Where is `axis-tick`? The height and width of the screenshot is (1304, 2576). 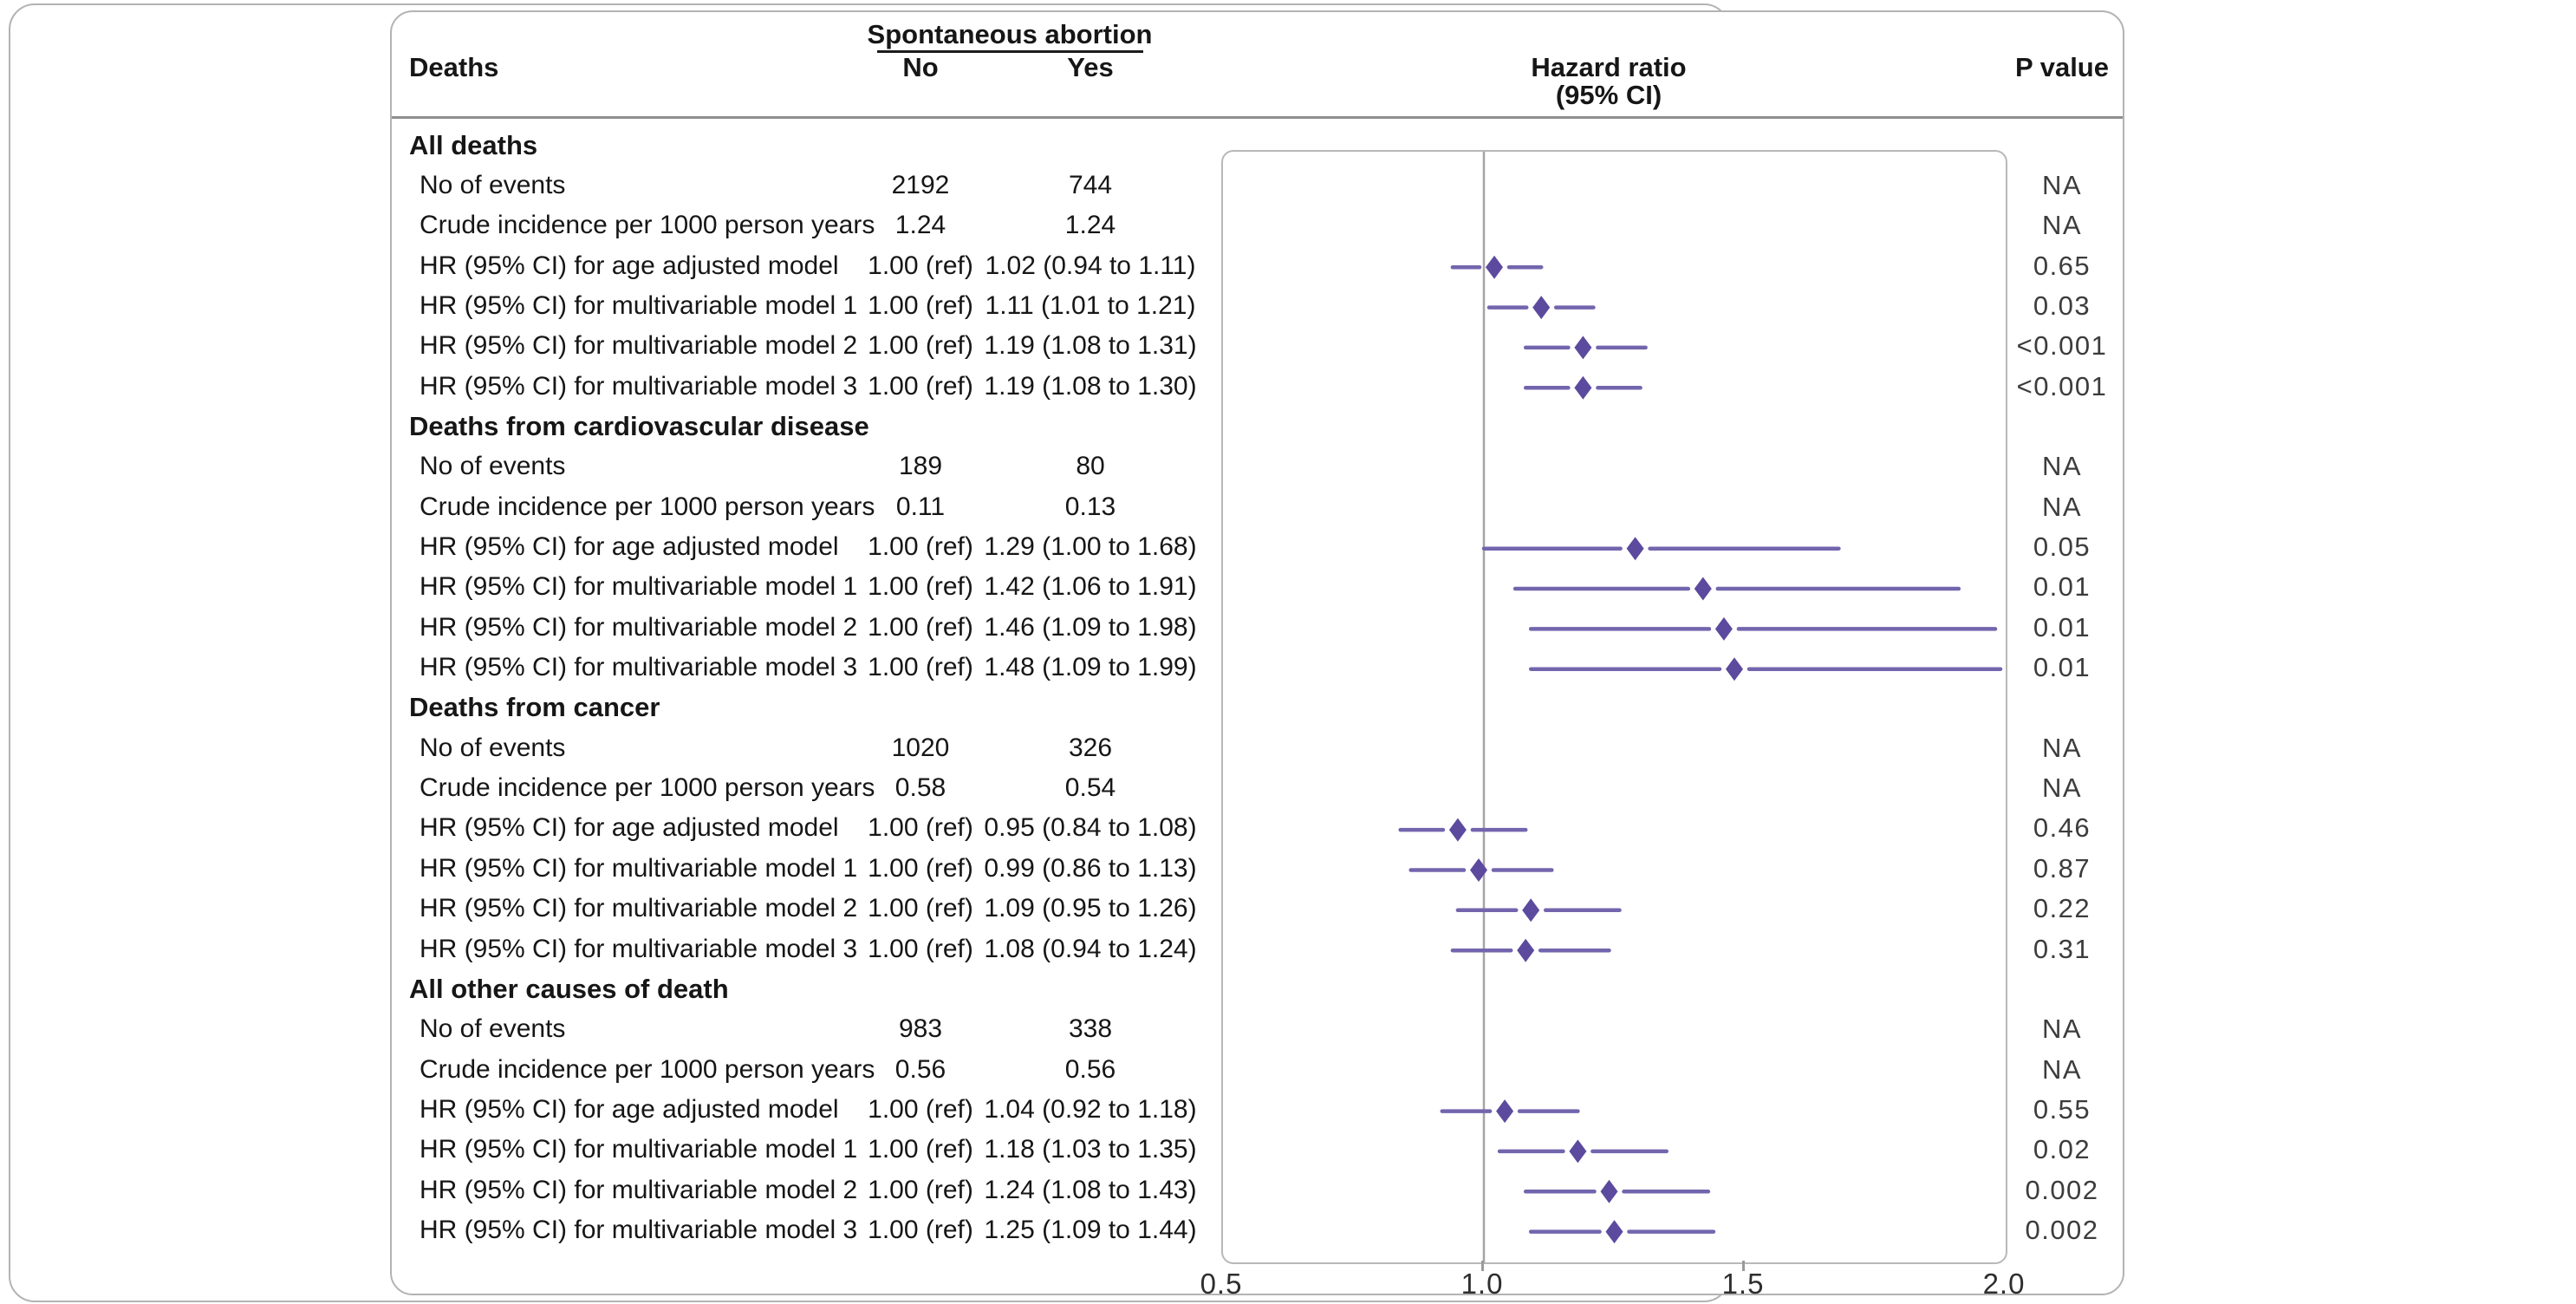
axis-tick is located at coordinates (1482, 1266).